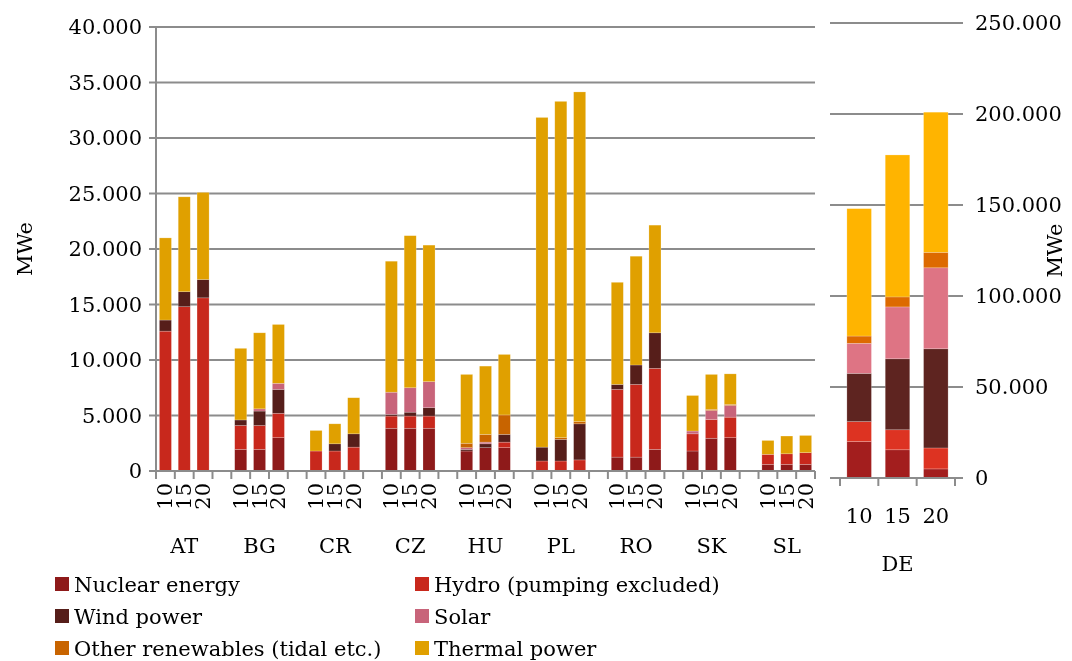 The height and width of the screenshot is (661, 1072). What do you see at coordinates (1018, 23) in the screenshot?
I see `y-tick-label: 250.000` at bounding box center [1018, 23].